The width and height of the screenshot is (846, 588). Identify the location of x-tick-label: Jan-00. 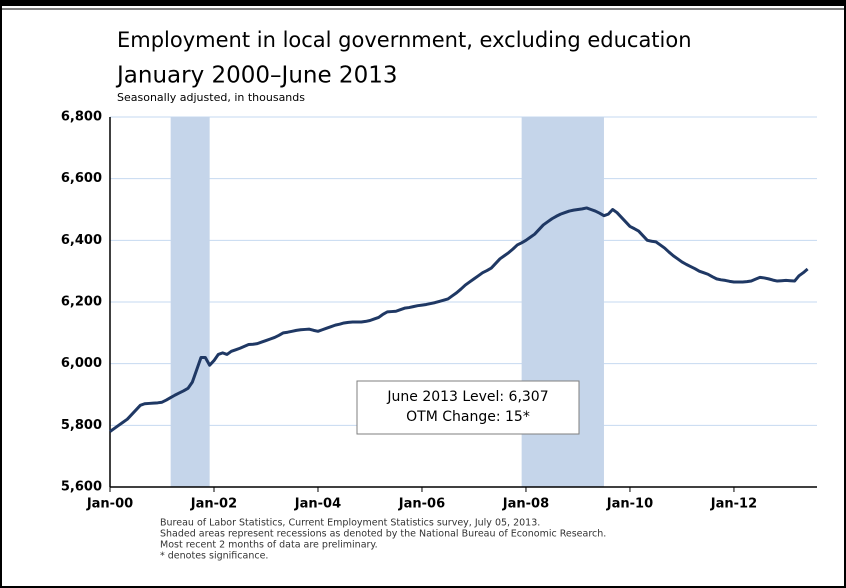
(109, 504).